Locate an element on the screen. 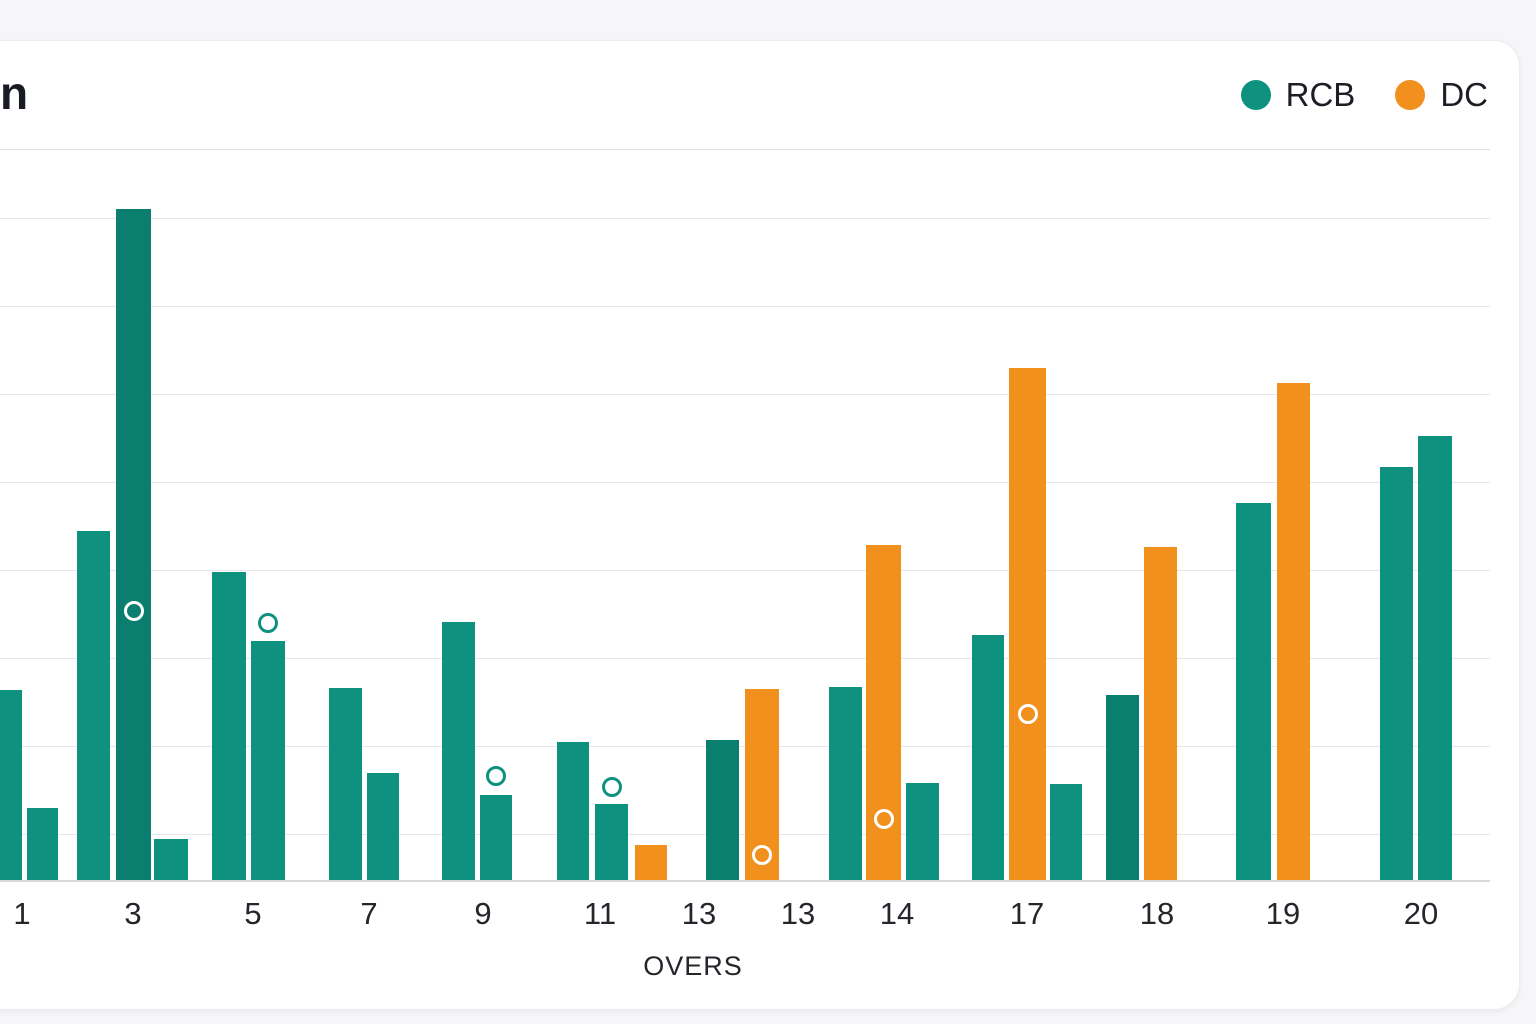  x-axis-label: 20 is located at coordinates (1421, 913).